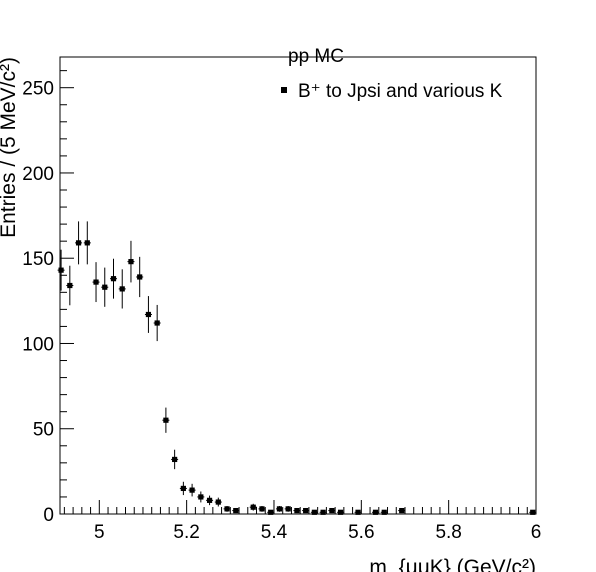  What do you see at coordinates (448, 532) in the screenshot?
I see `x-tick-label: 5.8` at bounding box center [448, 532].